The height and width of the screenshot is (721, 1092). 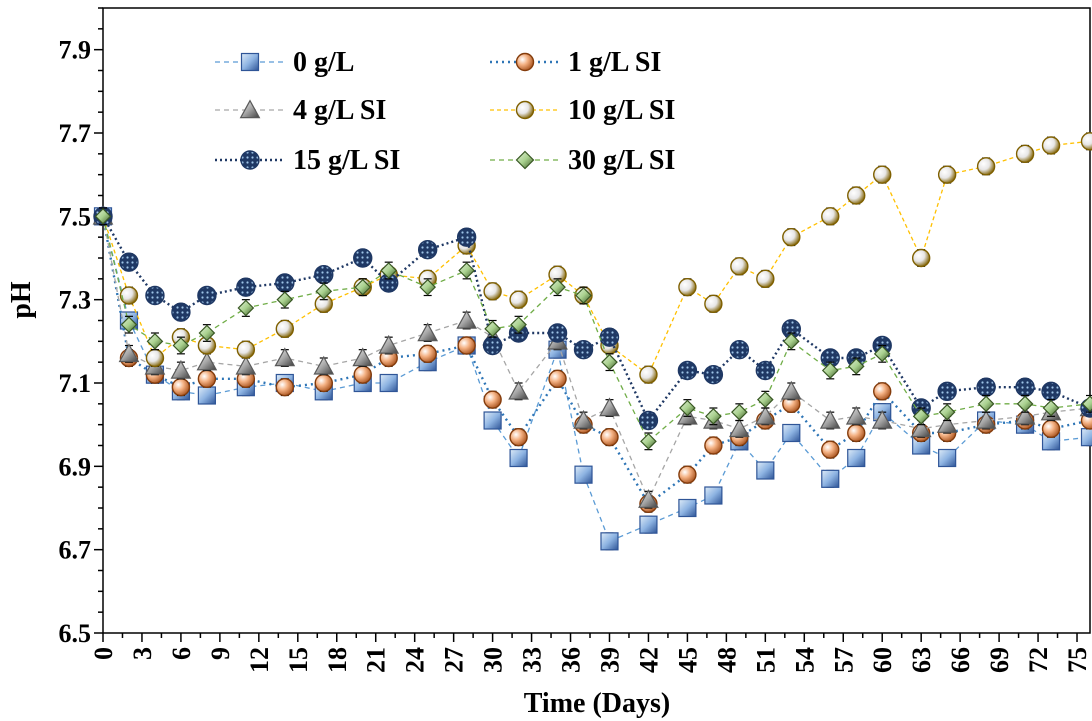 I want to click on y-tick-label: 7.9, so click(x=75, y=50).